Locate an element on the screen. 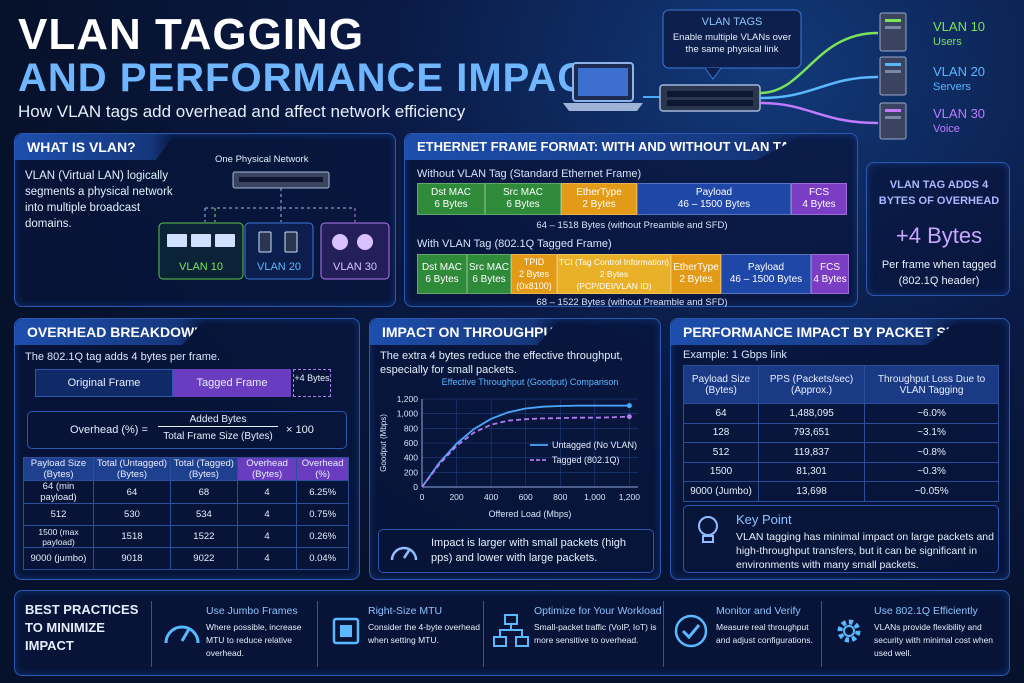  packet-size-title: PERFORMANCE IMPACT BY PACKET SIZE is located at coordinates (816, 332).